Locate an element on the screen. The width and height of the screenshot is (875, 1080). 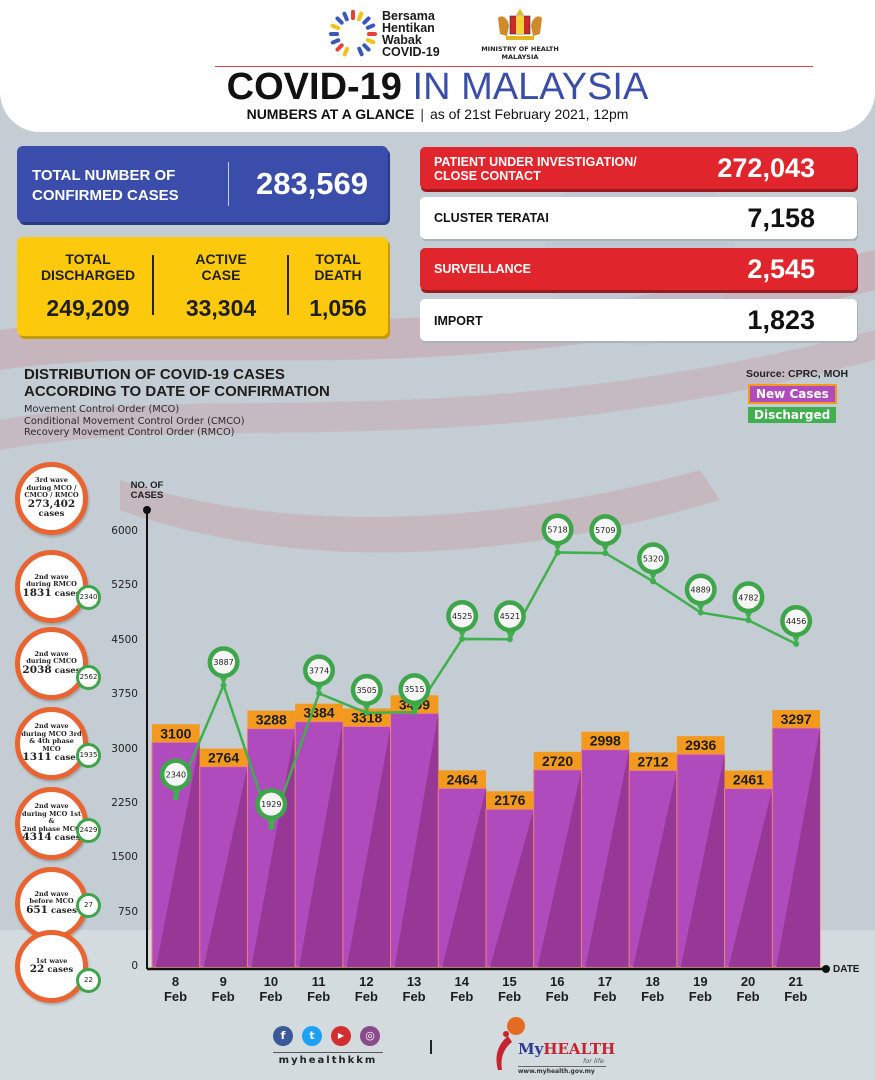
x-tick-label: 9 Feb is located at coordinates (223, 989).